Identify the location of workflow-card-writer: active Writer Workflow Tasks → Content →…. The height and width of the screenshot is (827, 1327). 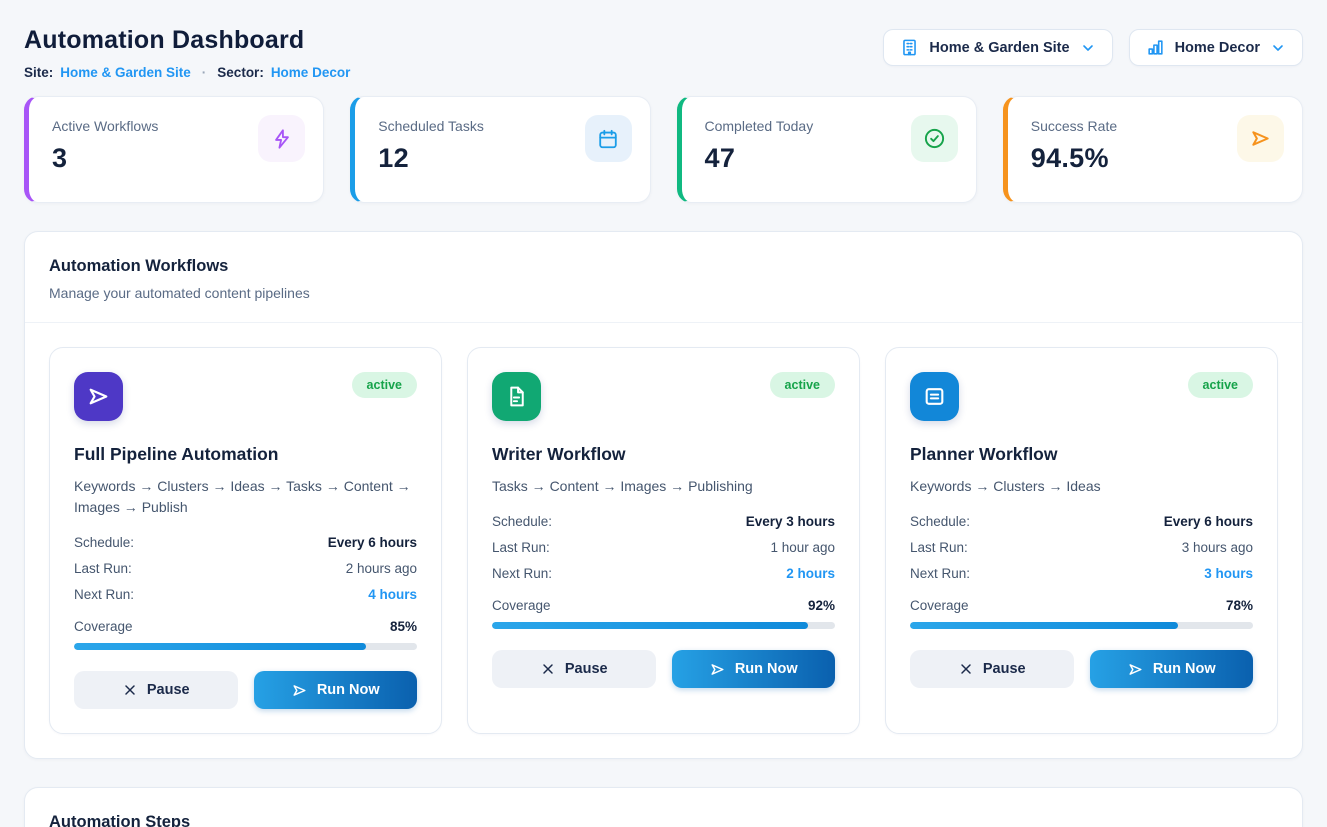
(663, 540).